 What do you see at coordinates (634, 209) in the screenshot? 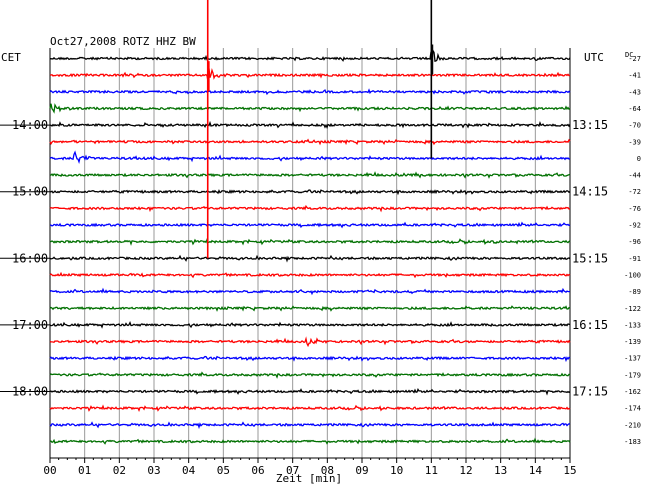
I see `dc-offset-label: -76` at bounding box center [634, 209].